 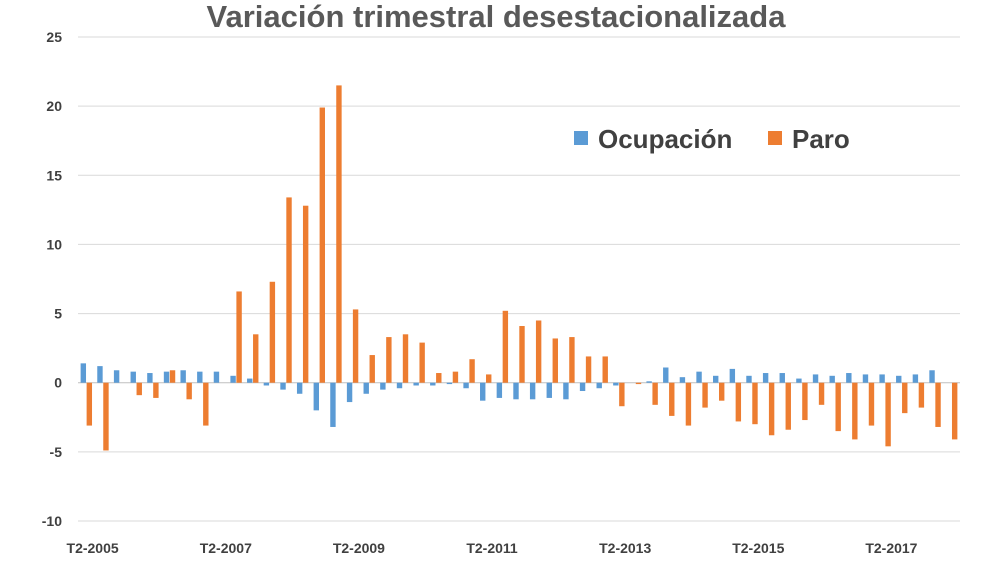 I want to click on x-tick-label: T2-2005, so click(x=93, y=548).